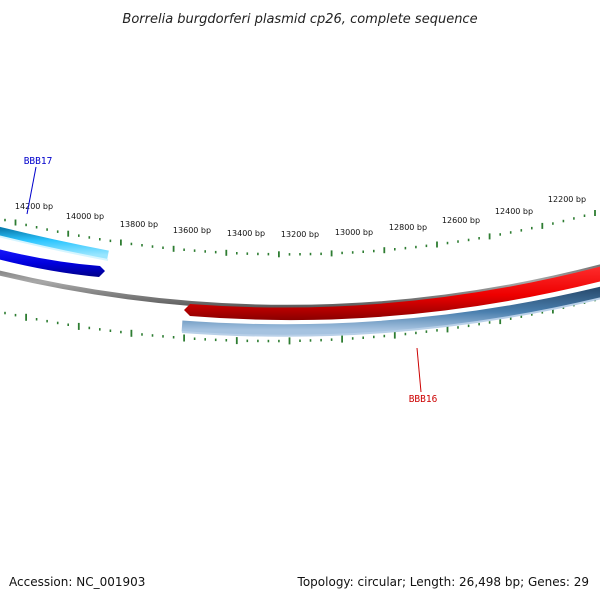 This screenshot has width=600, height=600. What do you see at coordinates (567, 199) in the screenshot?
I see `ruler-label: 12200 bp` at bounding box center [567, 199].